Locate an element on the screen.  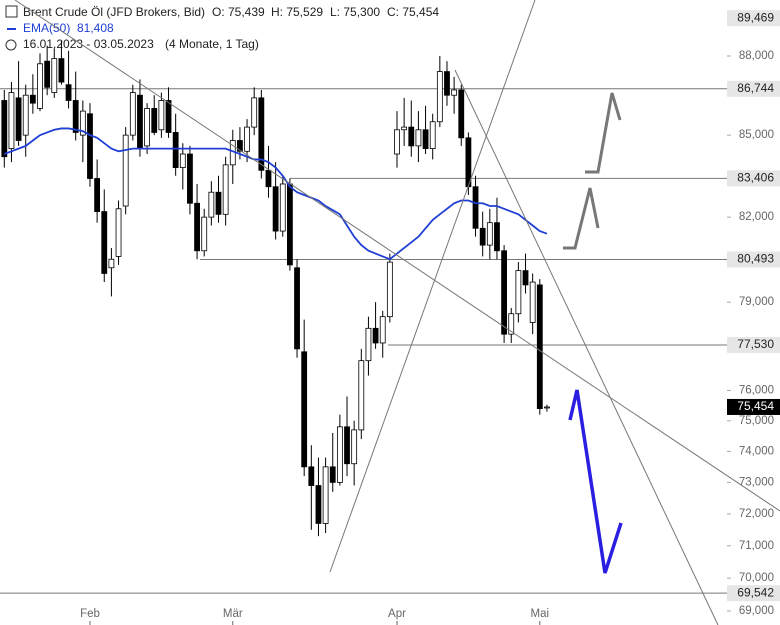
level-label: 83,406 is located at coordinates (755, 178).